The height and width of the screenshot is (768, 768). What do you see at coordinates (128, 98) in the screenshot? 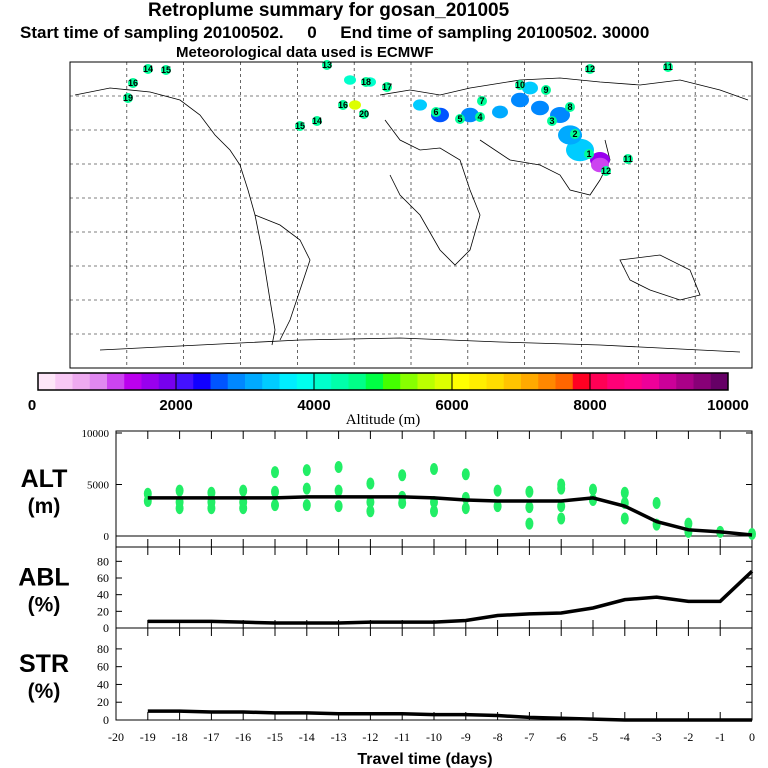
I see `plume-label: 19` at bounding box center [128, 98].